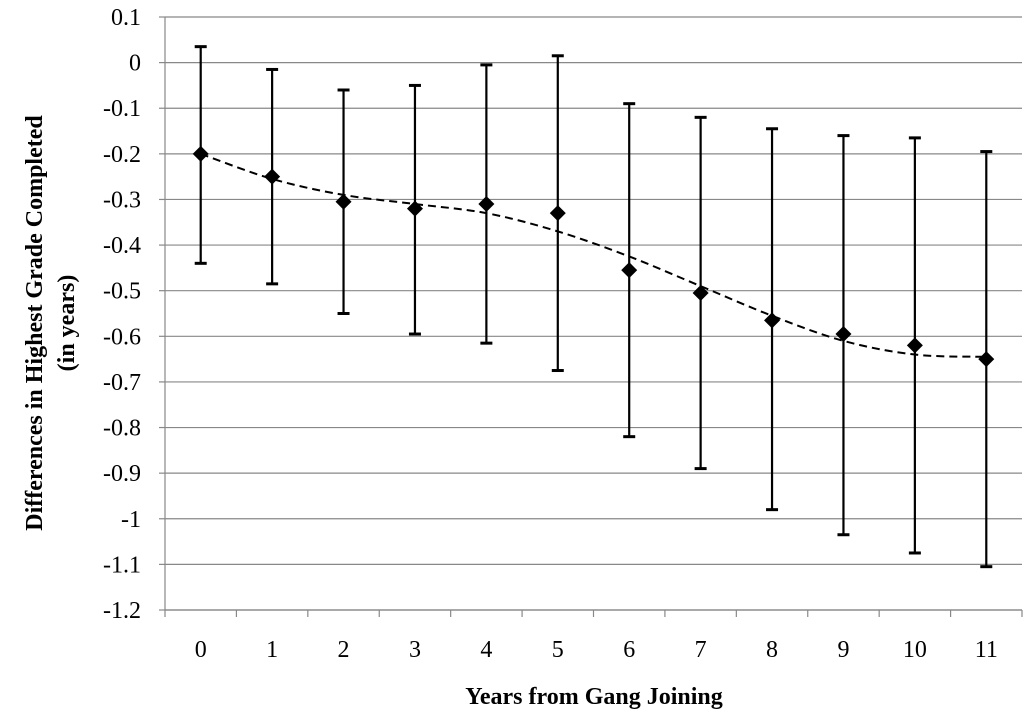 This screenshot has height=717, width=1024. Describe the element at coordinates (122, 611) in the screenshot. I see `y-tick-label: -1.2` at that location.